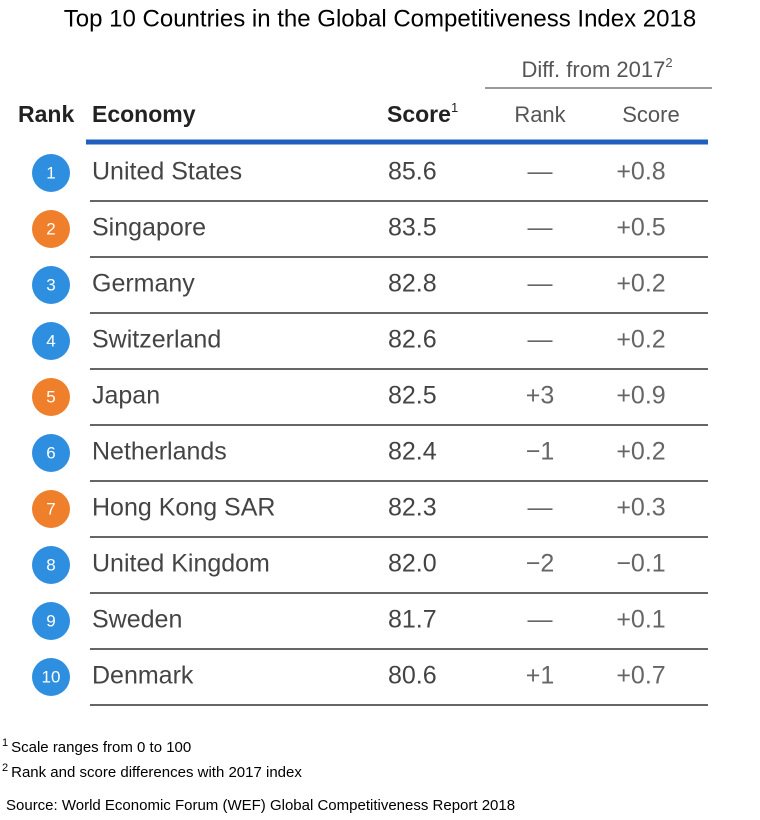 Image resolution: width=760 pixels, height=820 pixels. Describe the element at coordinates (101, 747) in the screenshot. I see `footnote-text: Scale ranges from 0 to 100` at that location.